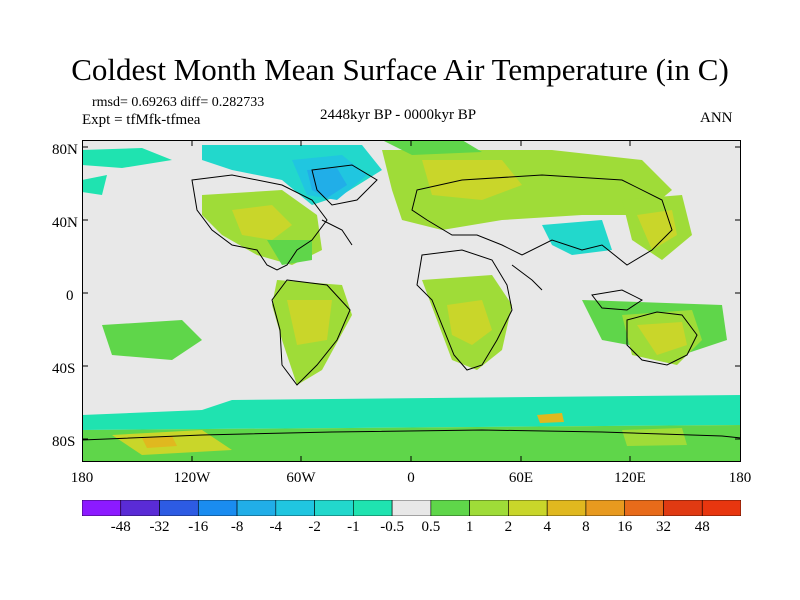  I want to click on lon-label-180e: 180, so click(740, 478).